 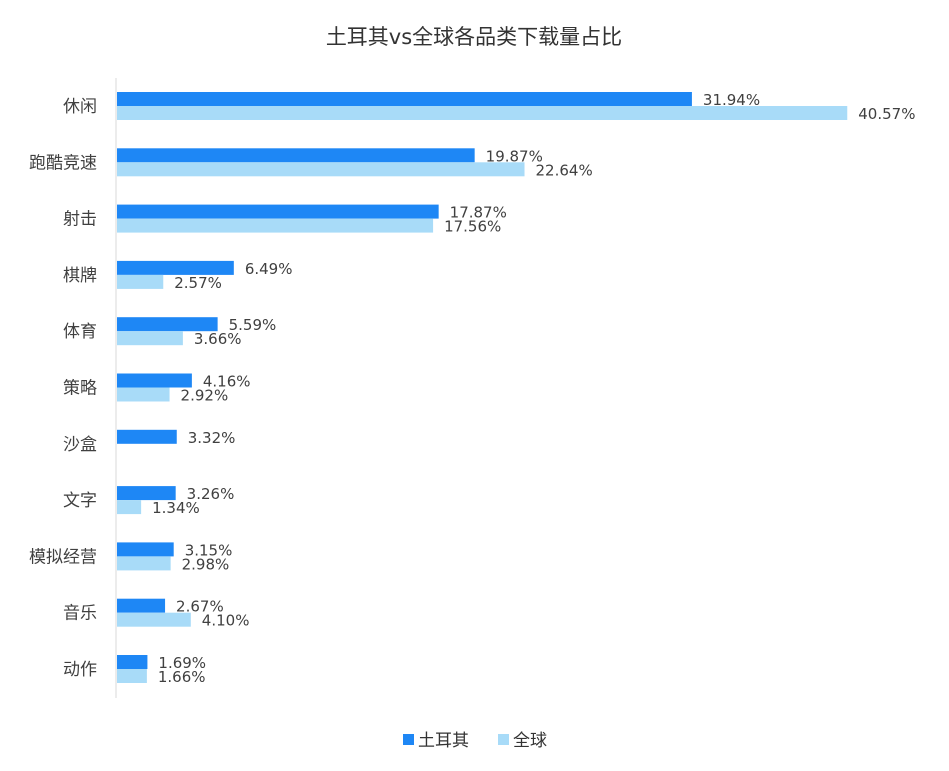 What do you see at coordinates (475, 741) in the screenshot?
I see `legend: 土耳其 全球` at bounding box center [475, 741].